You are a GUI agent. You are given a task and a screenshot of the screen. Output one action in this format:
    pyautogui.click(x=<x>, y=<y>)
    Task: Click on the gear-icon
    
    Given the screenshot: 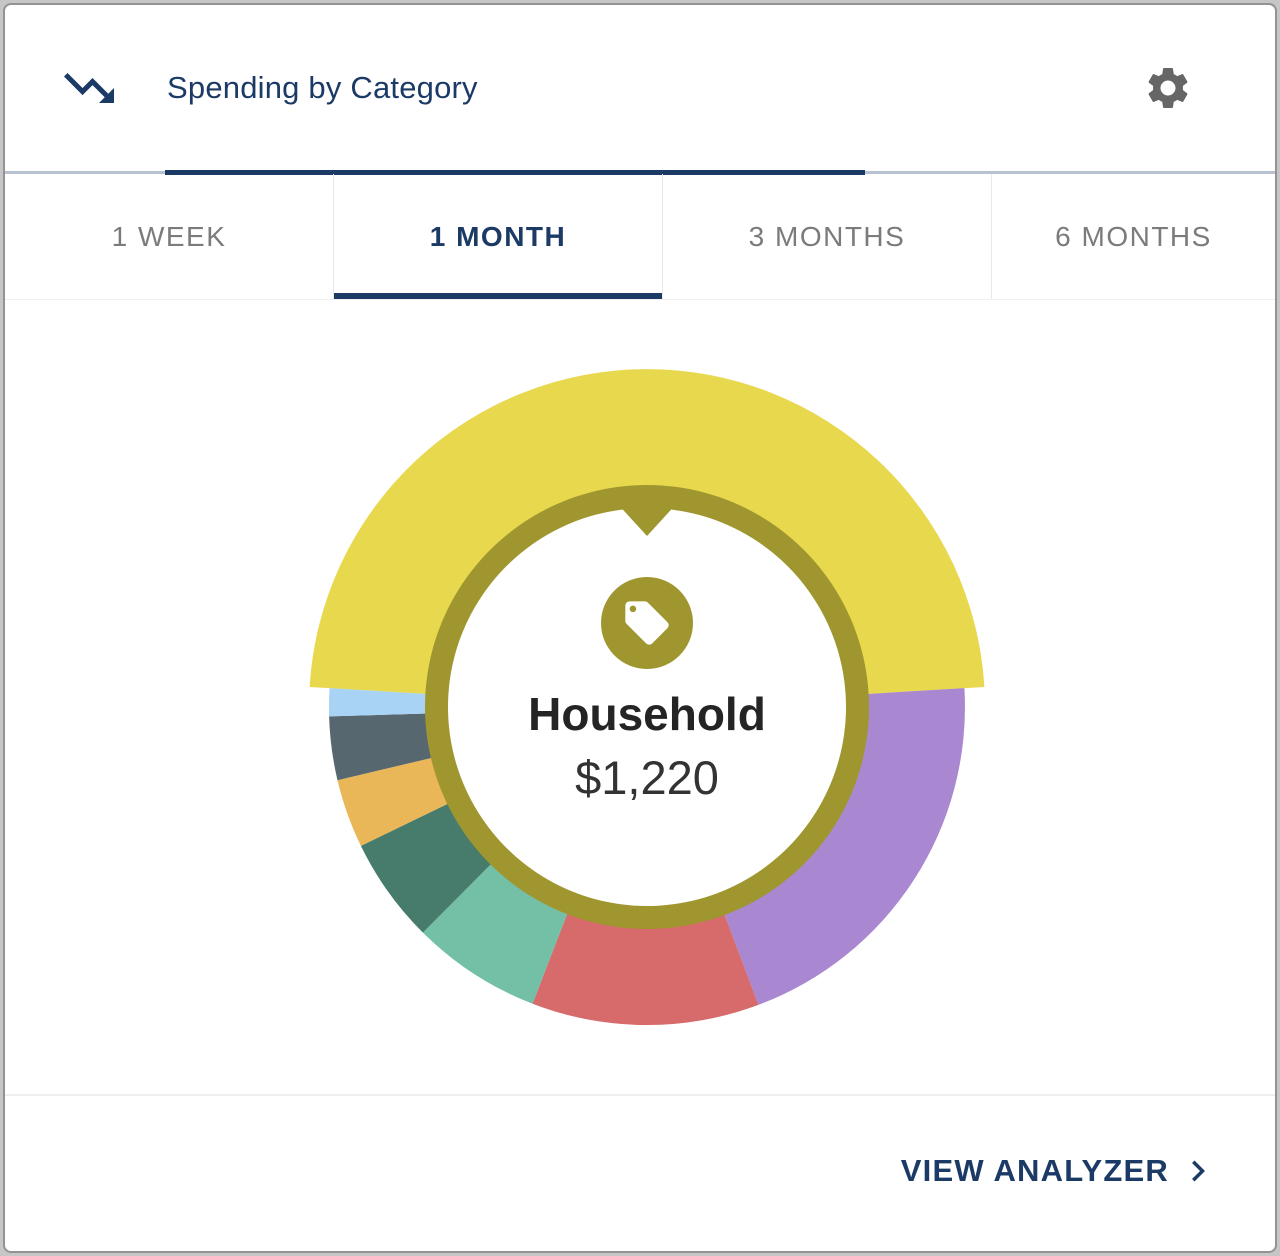 What is the action you would take?
    pyautogui.click(x=1168, y=88)
    